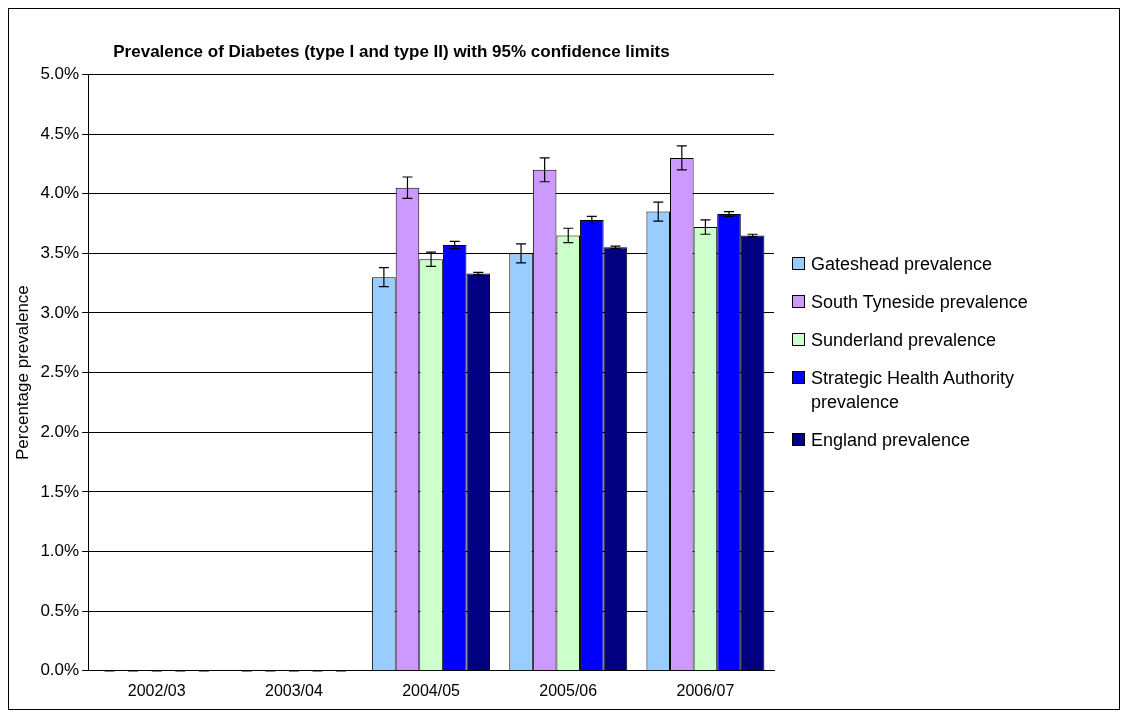  Describe the element at coordinates (391, 51) in the screenshot. I see `chart-title: Prevalence of Diabetes (type I and type II) with 95% confidence limits` at that location.